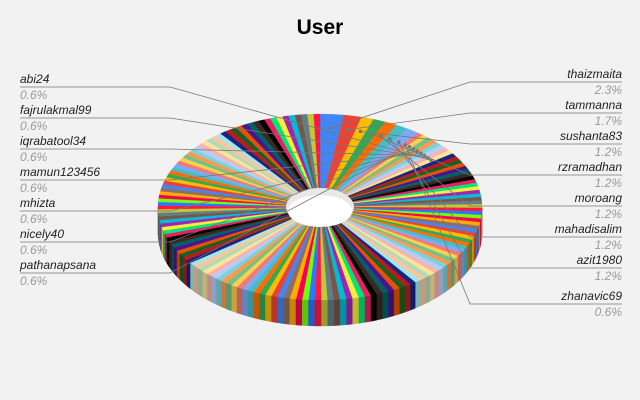 The height and width of the screenshot is (400, 640). Describe the element at coordinates (599, 198) in the screenshot. I see `slice-label-moroang: moroang` at that location.